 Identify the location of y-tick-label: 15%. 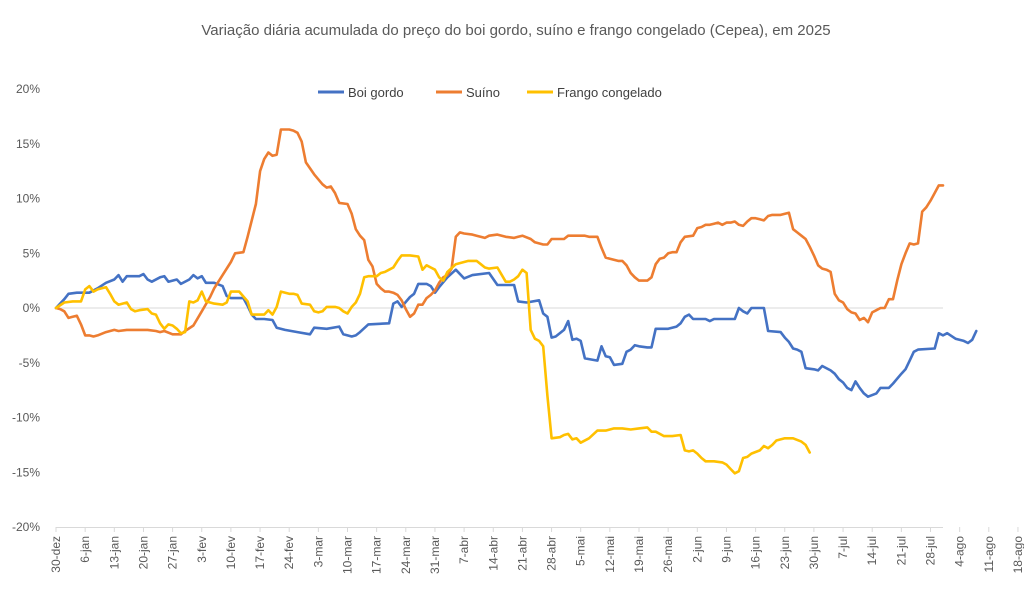
(28, 144).